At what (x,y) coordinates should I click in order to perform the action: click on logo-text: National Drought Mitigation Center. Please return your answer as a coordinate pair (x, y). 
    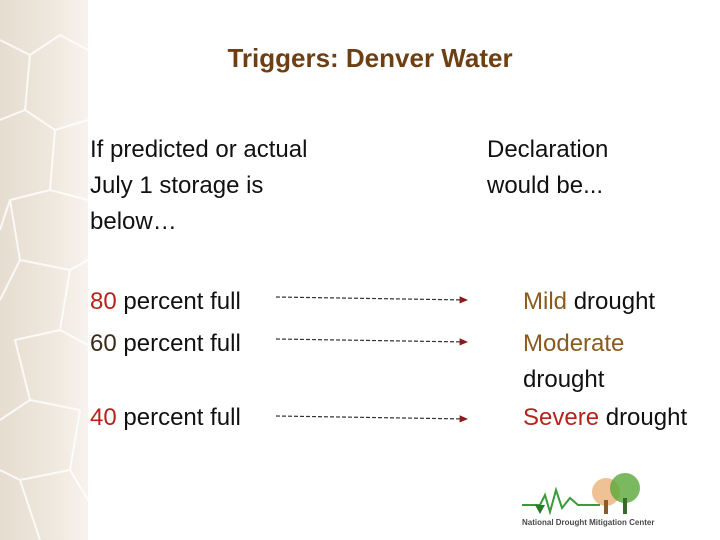
    Looking at the image, I should click on (588, 522).